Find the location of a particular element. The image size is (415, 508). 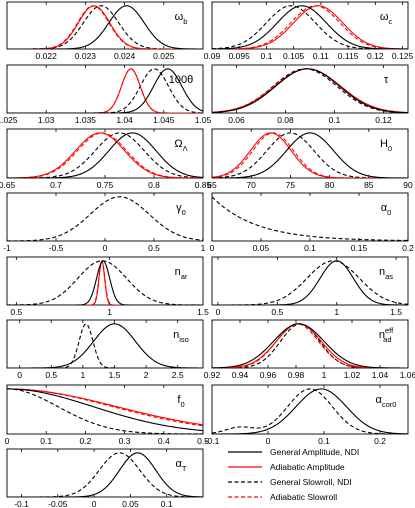

legend-label: General Slowroll, NDI is located at coordinates (311, 482).